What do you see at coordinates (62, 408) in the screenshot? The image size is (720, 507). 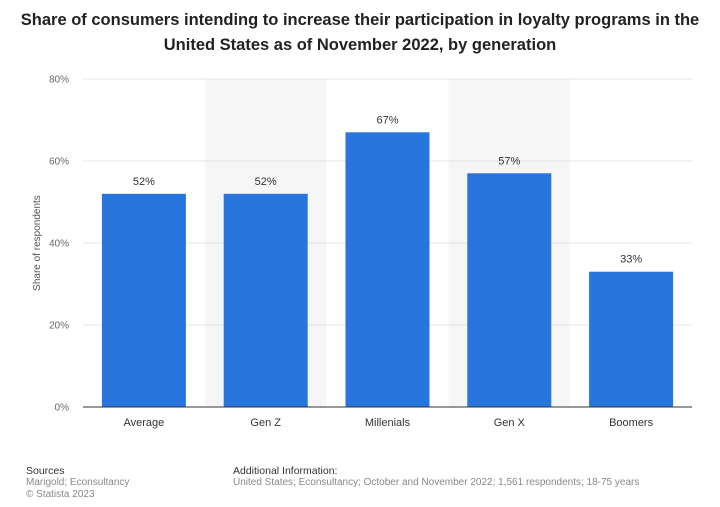 I see `y-tick-label: 0%` at bounding box center [62, 408].